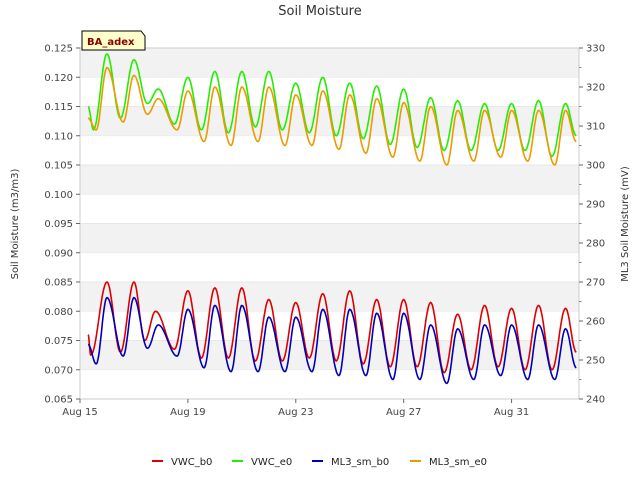  Describe the element at coordinates (58, 253) in the screenshot. I see `y-tick-label: 0.090` at that location.